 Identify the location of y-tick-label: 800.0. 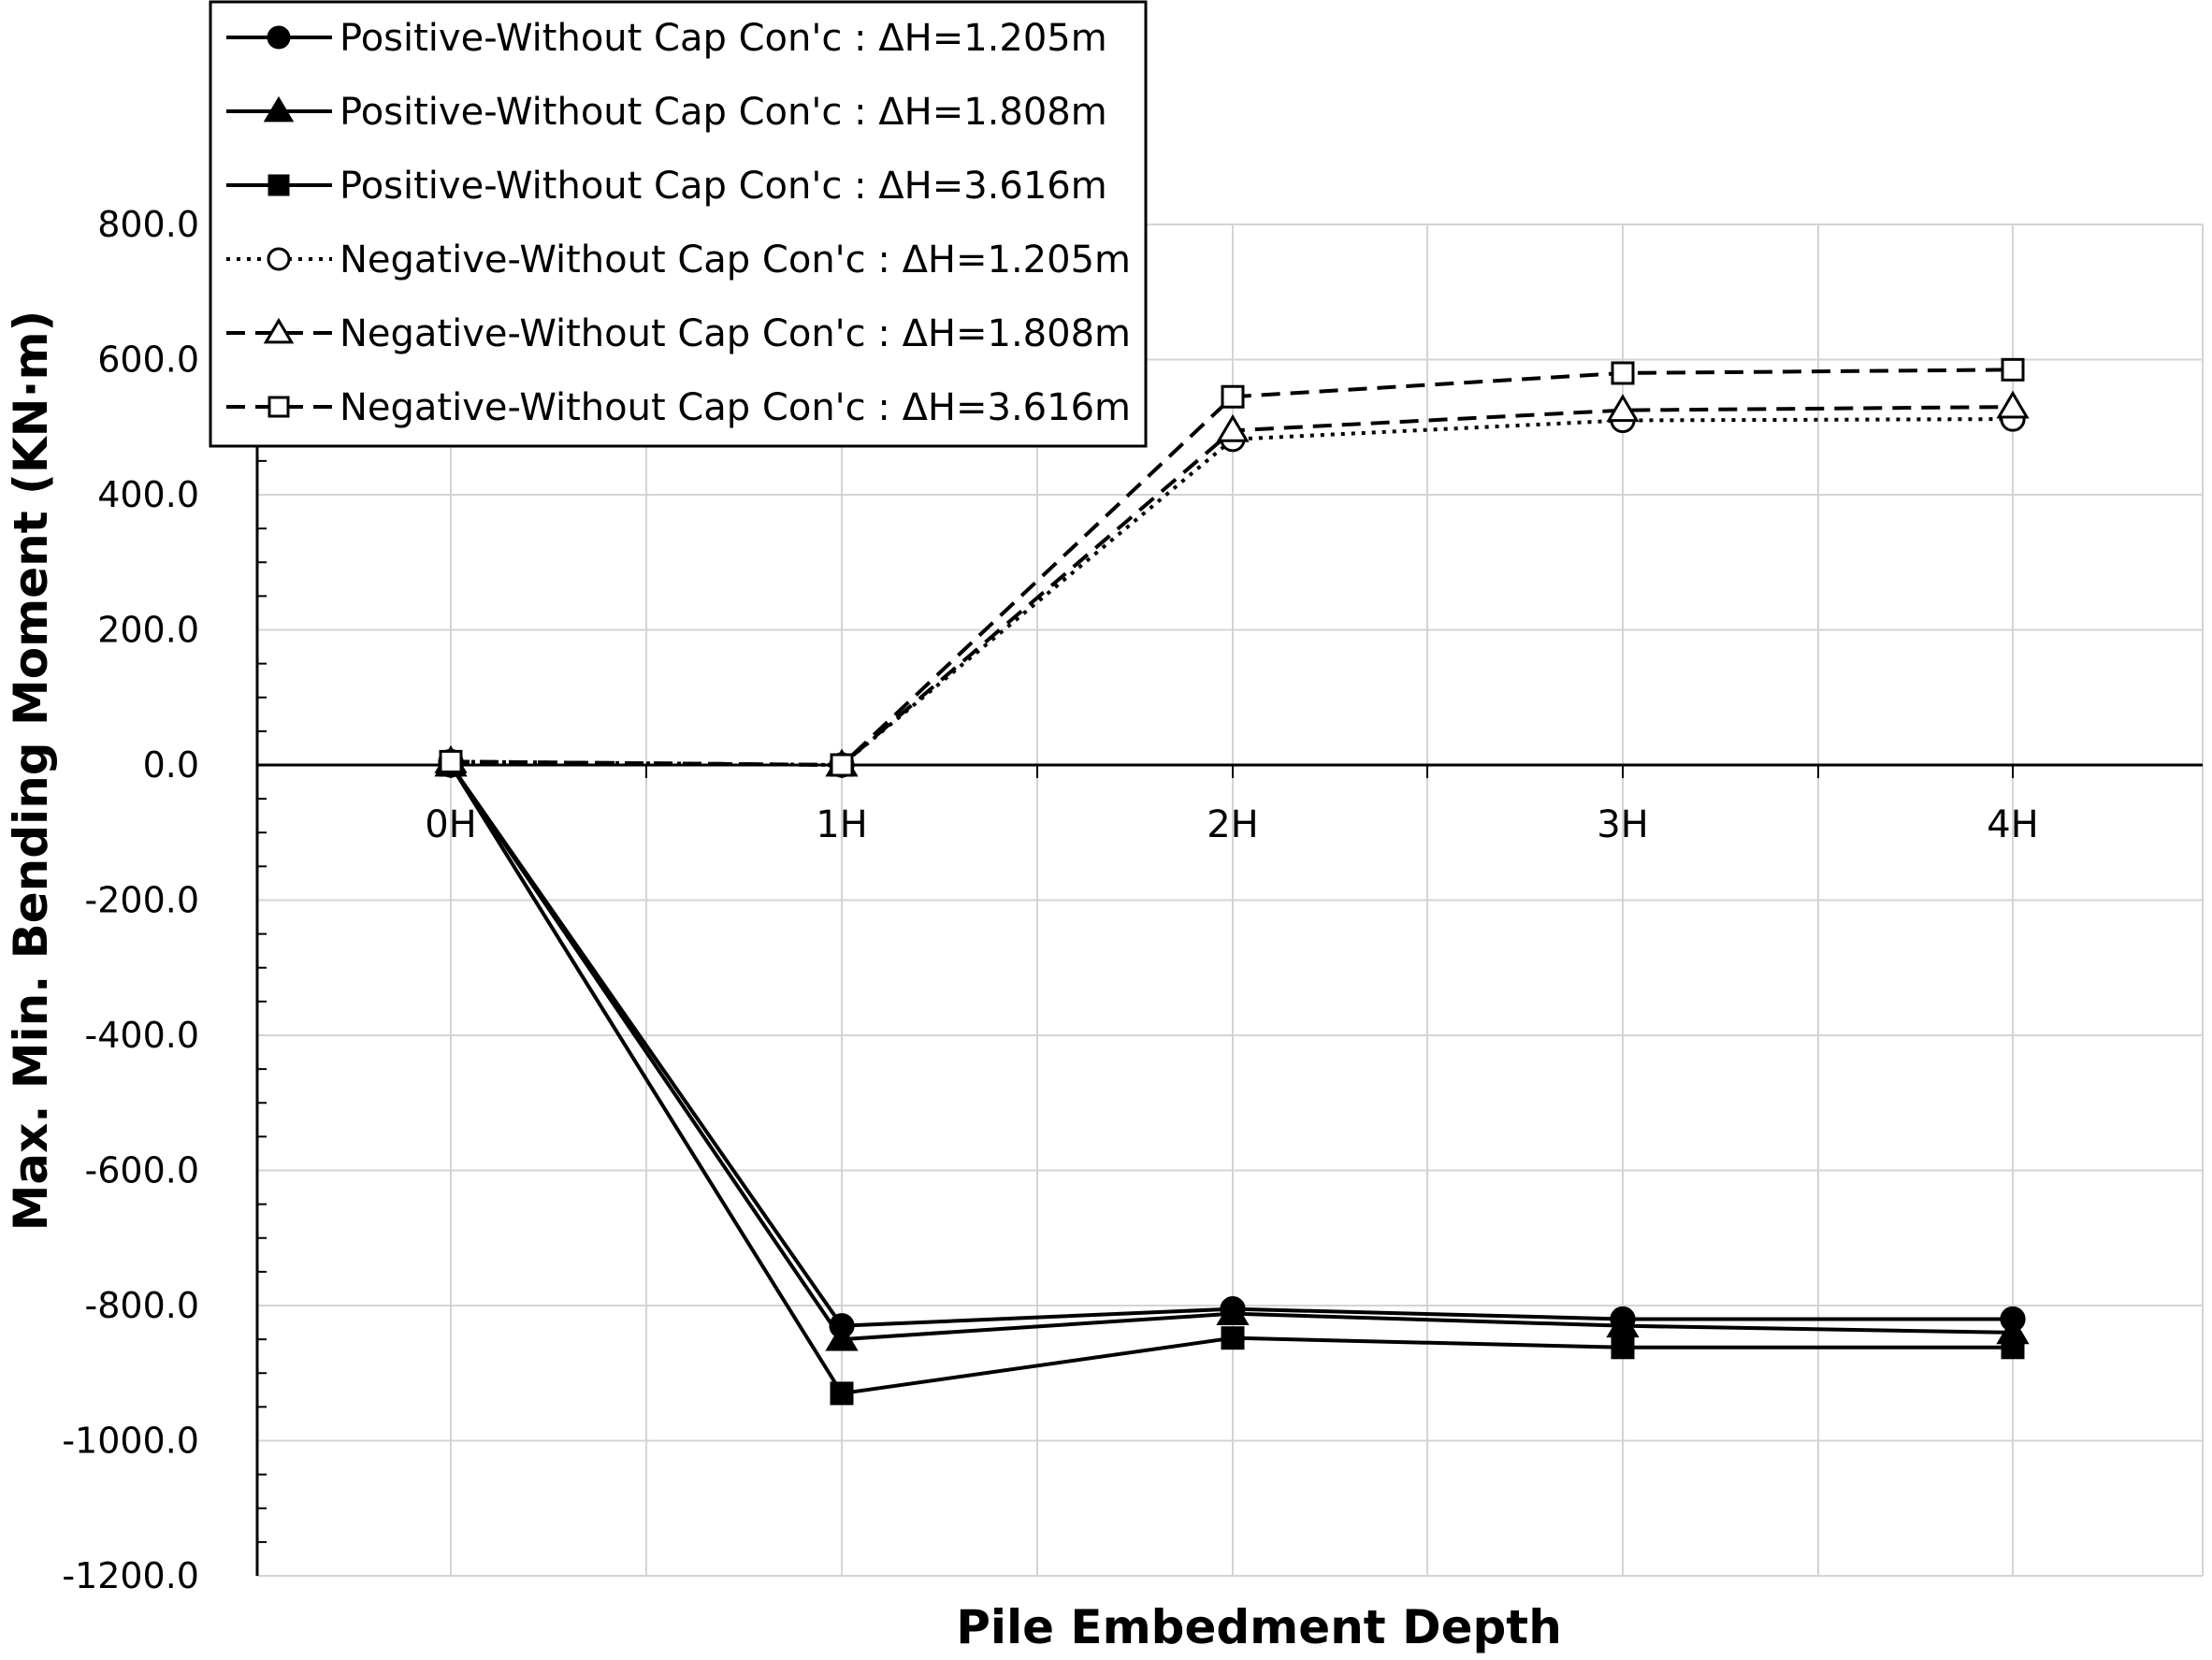
(148, 224).